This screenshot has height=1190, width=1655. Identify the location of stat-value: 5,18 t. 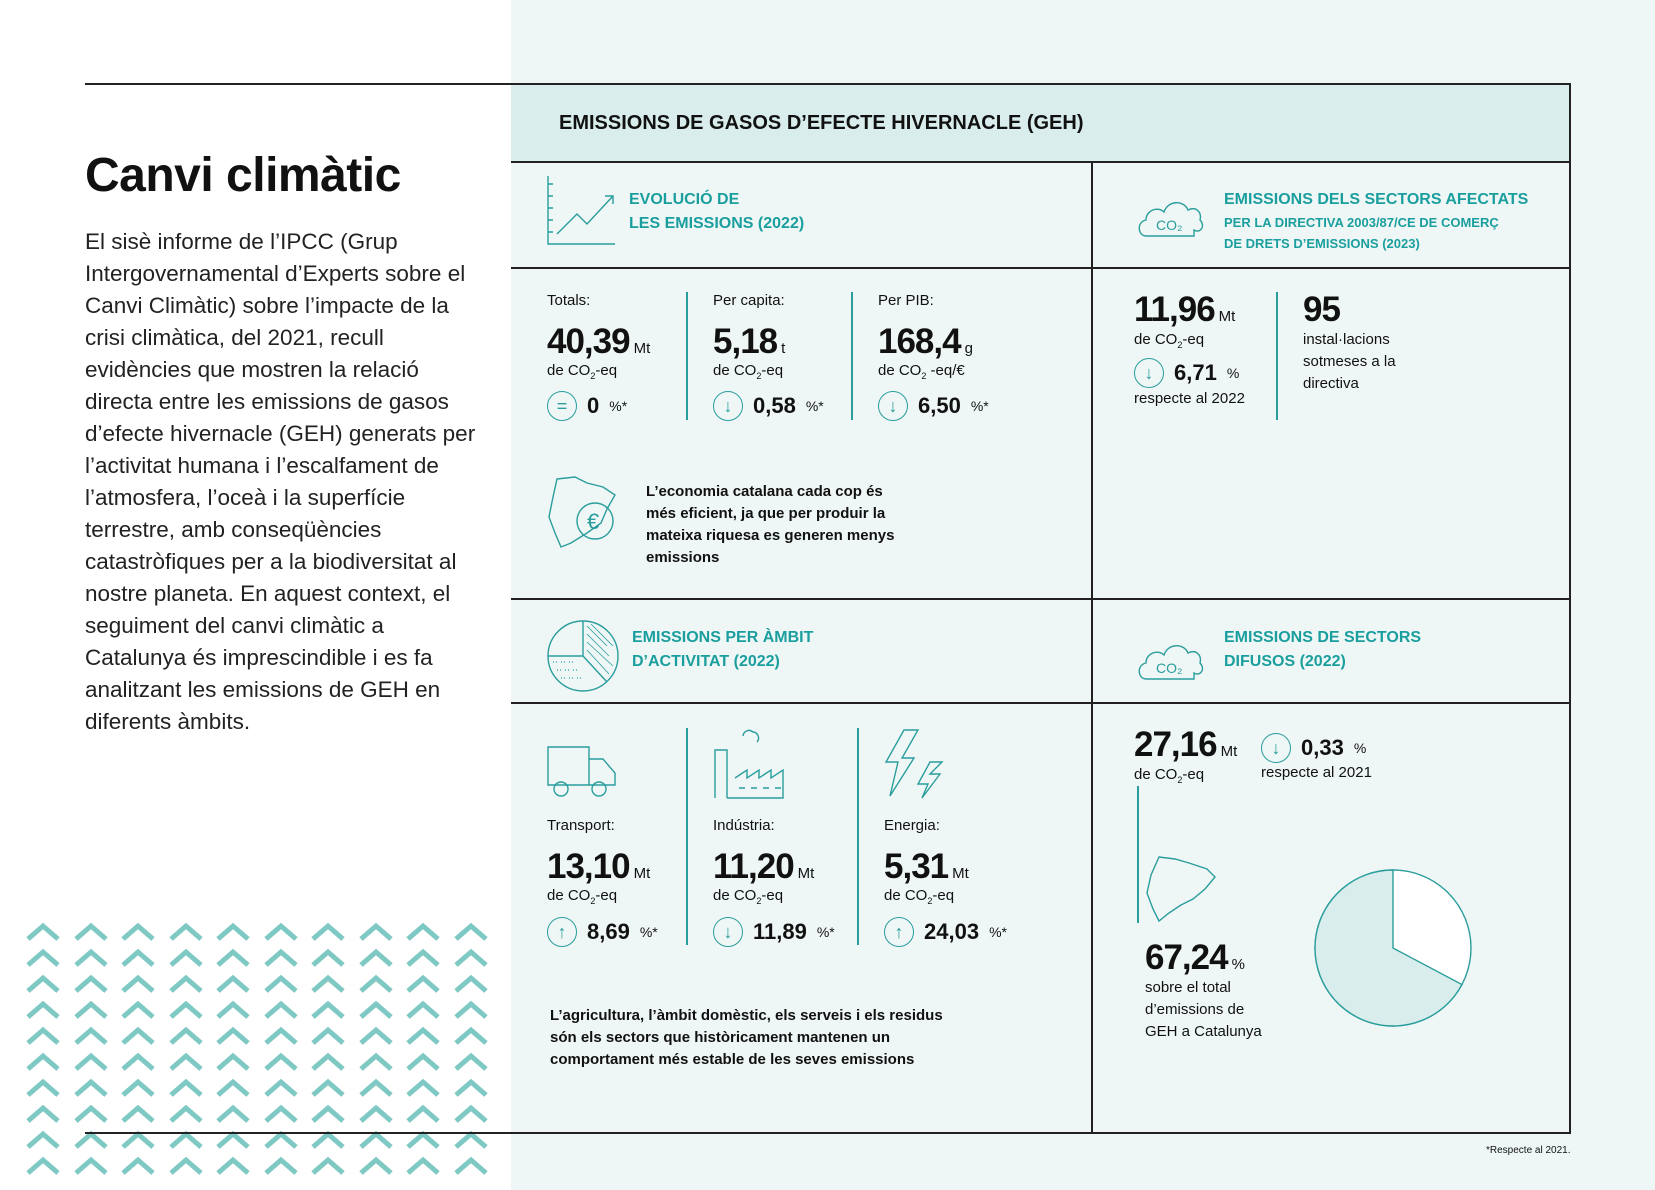
(749, 341).